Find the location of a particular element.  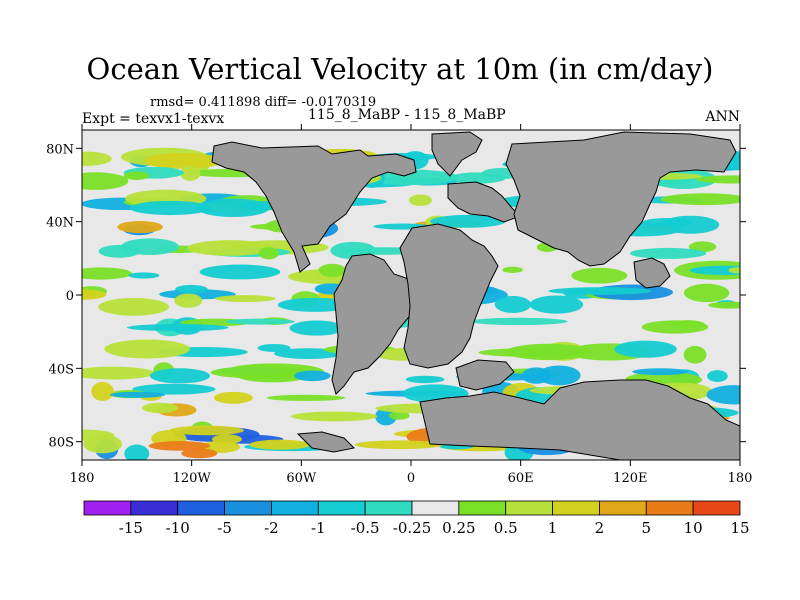

lon-tick-label: 180 is located at coordinates (740, 478).